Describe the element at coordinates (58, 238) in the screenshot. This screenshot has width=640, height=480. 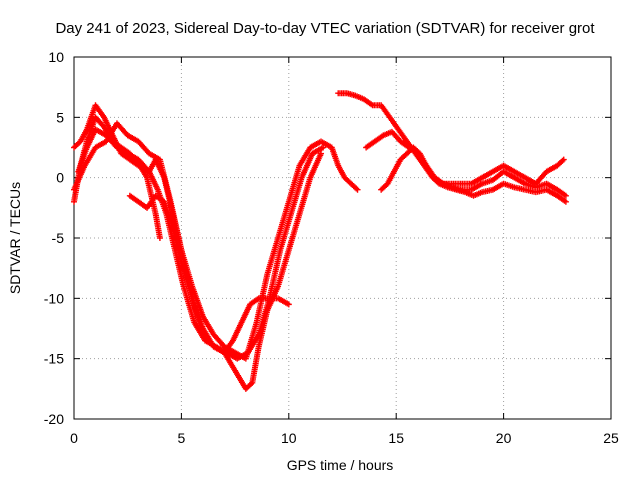
I see `y-tick-label: -5` at that location.